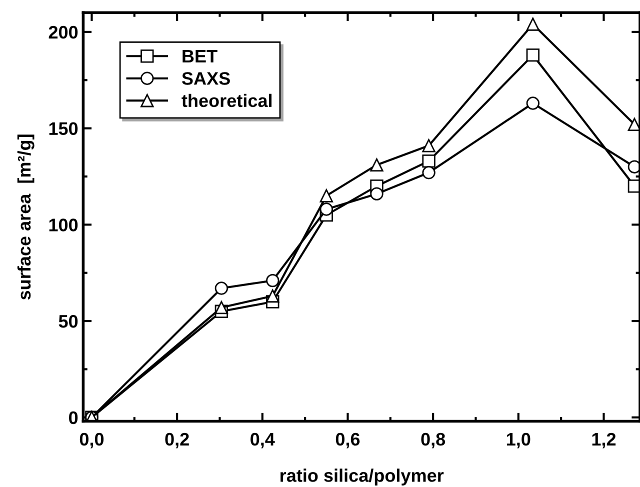  What do you see at coordinates (73, 417) in the screenshot?
I see `y-tick-label: 0` at bounding box center [73, 417].